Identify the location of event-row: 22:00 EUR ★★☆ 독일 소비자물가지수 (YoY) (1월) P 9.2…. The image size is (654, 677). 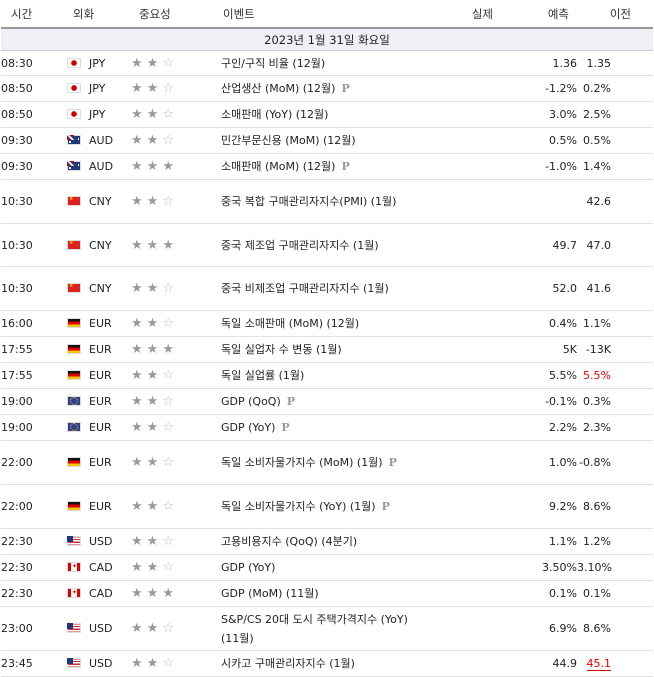
(327, 506).